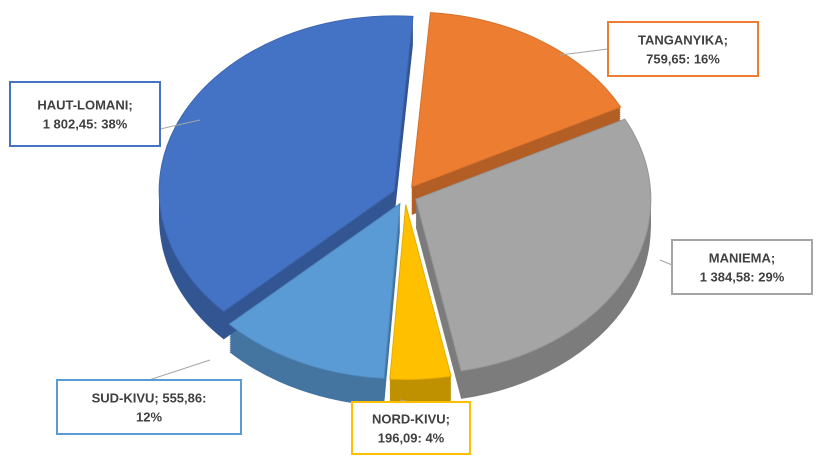  Describe the element at coordinates (683, 40) in the screenshot. I see `data-label: TANGANYIKA;` at that location.